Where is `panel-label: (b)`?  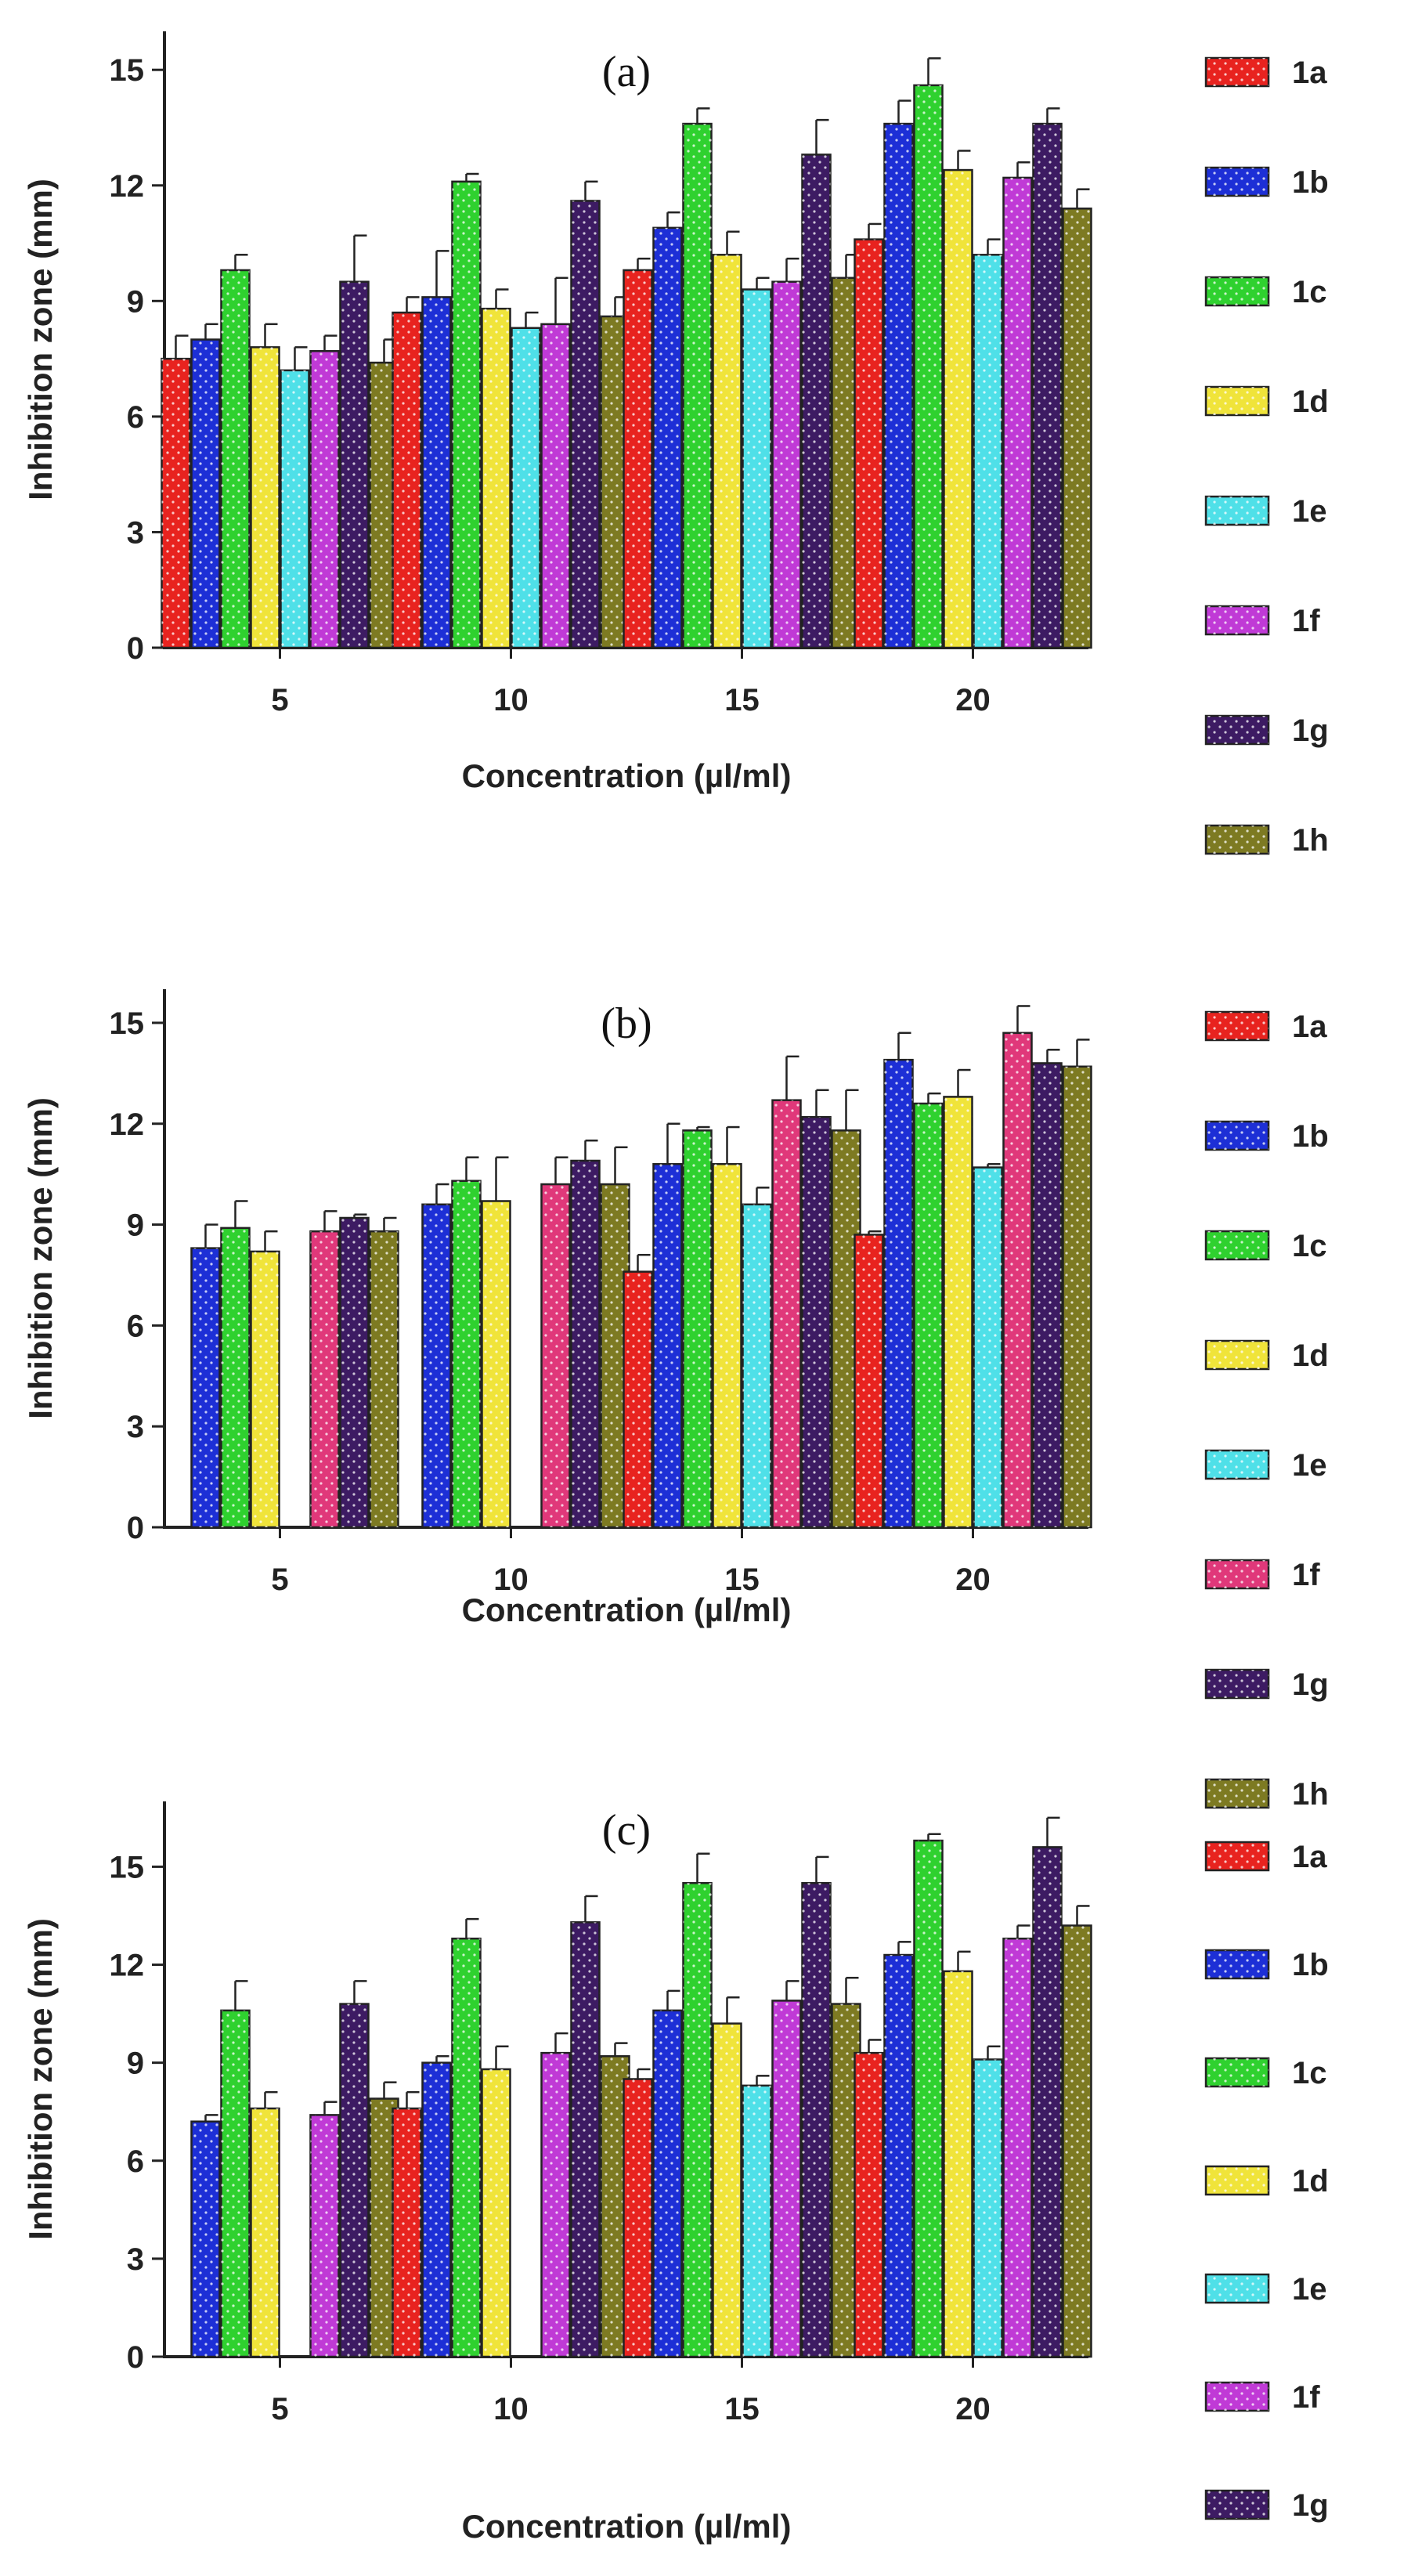
panel-label: (b) is located at coordinates (626, 1023).